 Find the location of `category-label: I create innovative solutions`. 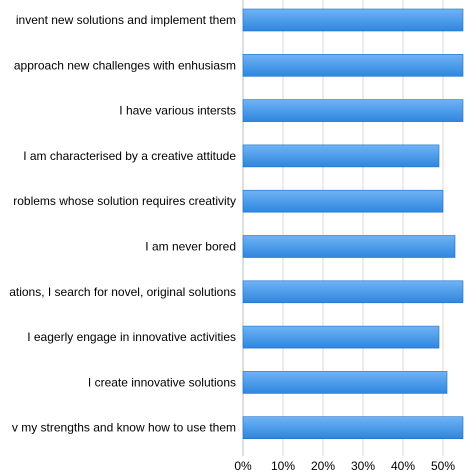

category-label: I create innovative solutions is located at coordinates (162, 382).